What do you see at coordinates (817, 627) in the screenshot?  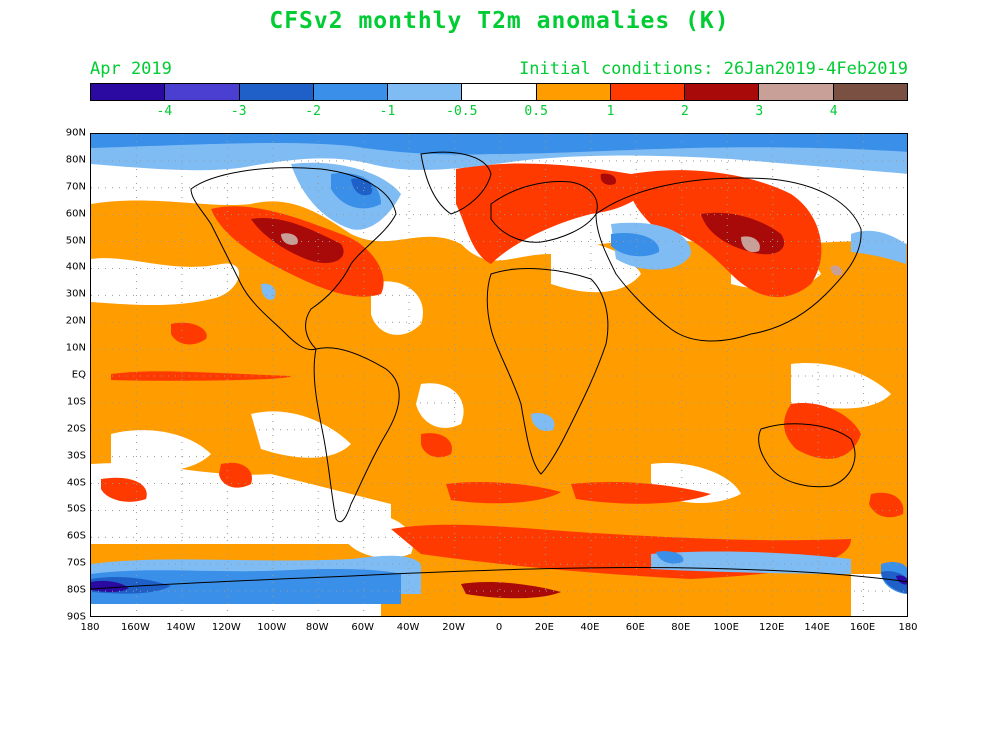 I see `longitude-label: 140E` at bounding box center [817, 627].